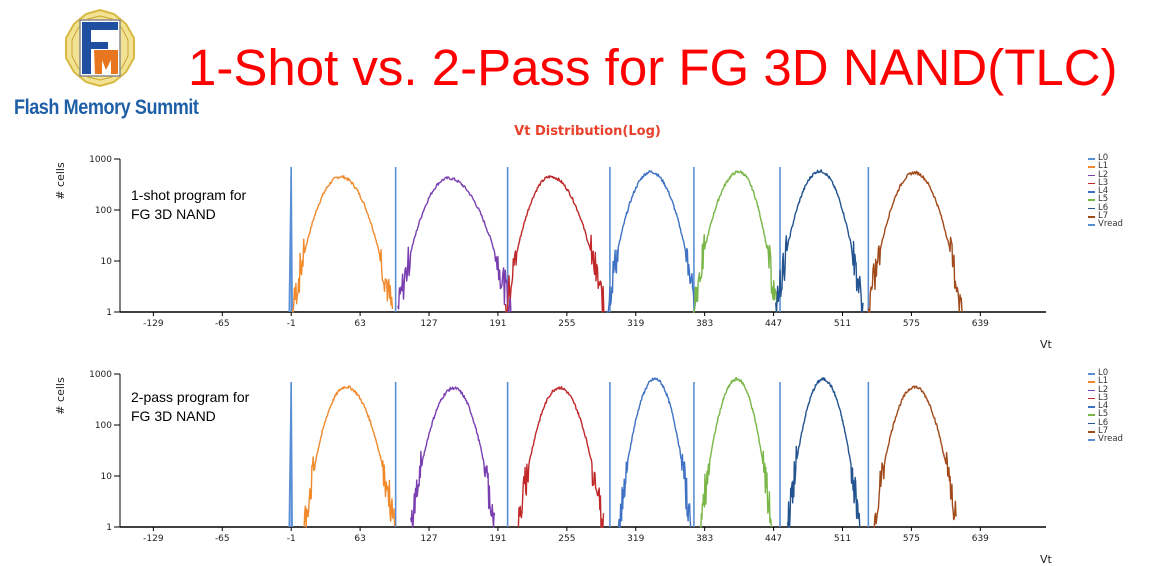  What do you see at coordinates (497, 324) in the screenshot?
I see `x-tick-label: 191` at bounding box center [497, 324].